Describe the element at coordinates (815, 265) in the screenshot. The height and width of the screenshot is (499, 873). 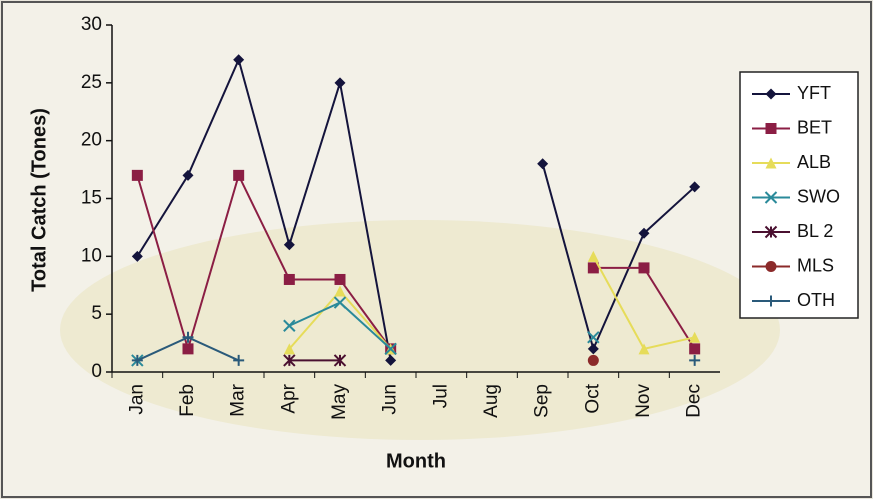
I see `legend-text: MLS` at that location.